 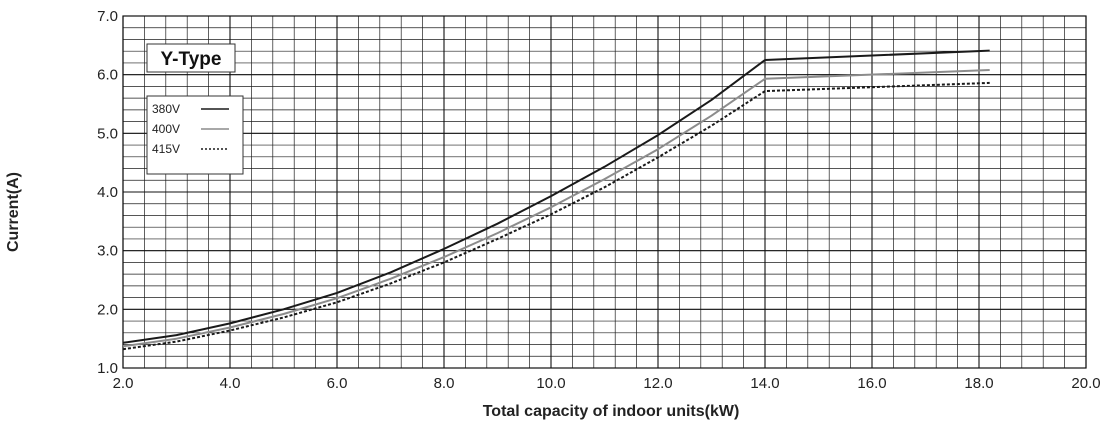 I want to click on y-tick-label: 6.0, so click(x=107, y=75).